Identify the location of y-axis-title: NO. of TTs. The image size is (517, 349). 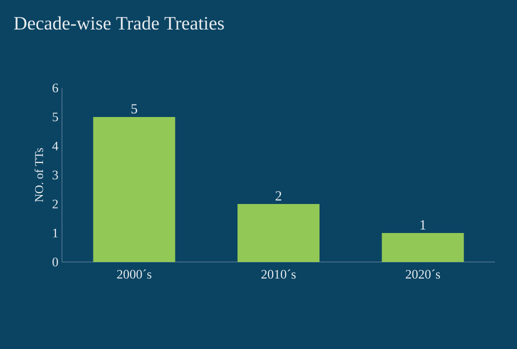
(39, 175).